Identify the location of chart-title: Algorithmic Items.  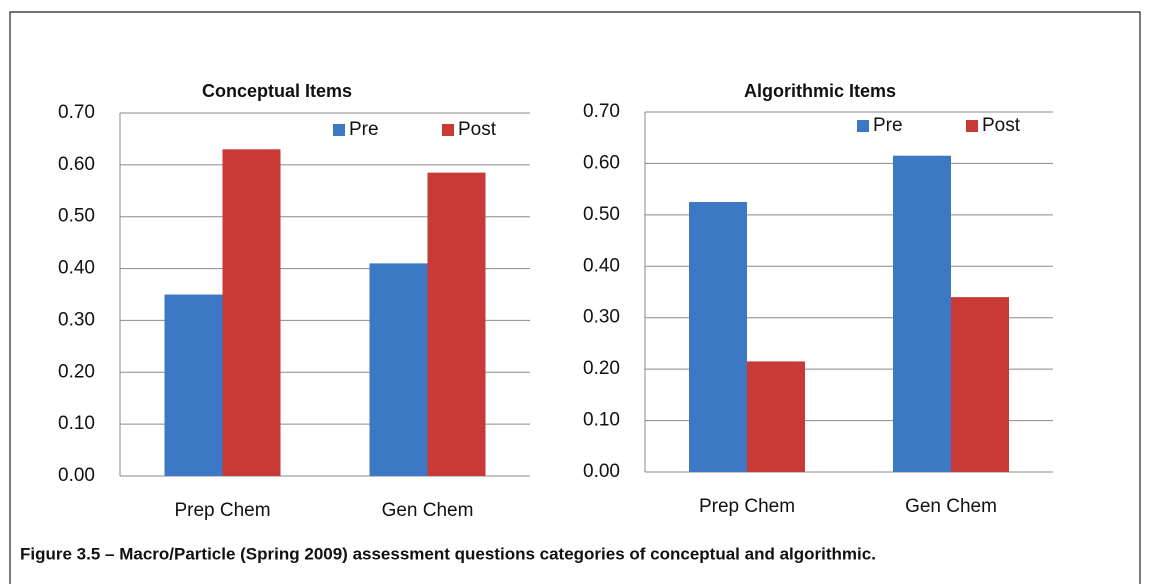
(820, 91).